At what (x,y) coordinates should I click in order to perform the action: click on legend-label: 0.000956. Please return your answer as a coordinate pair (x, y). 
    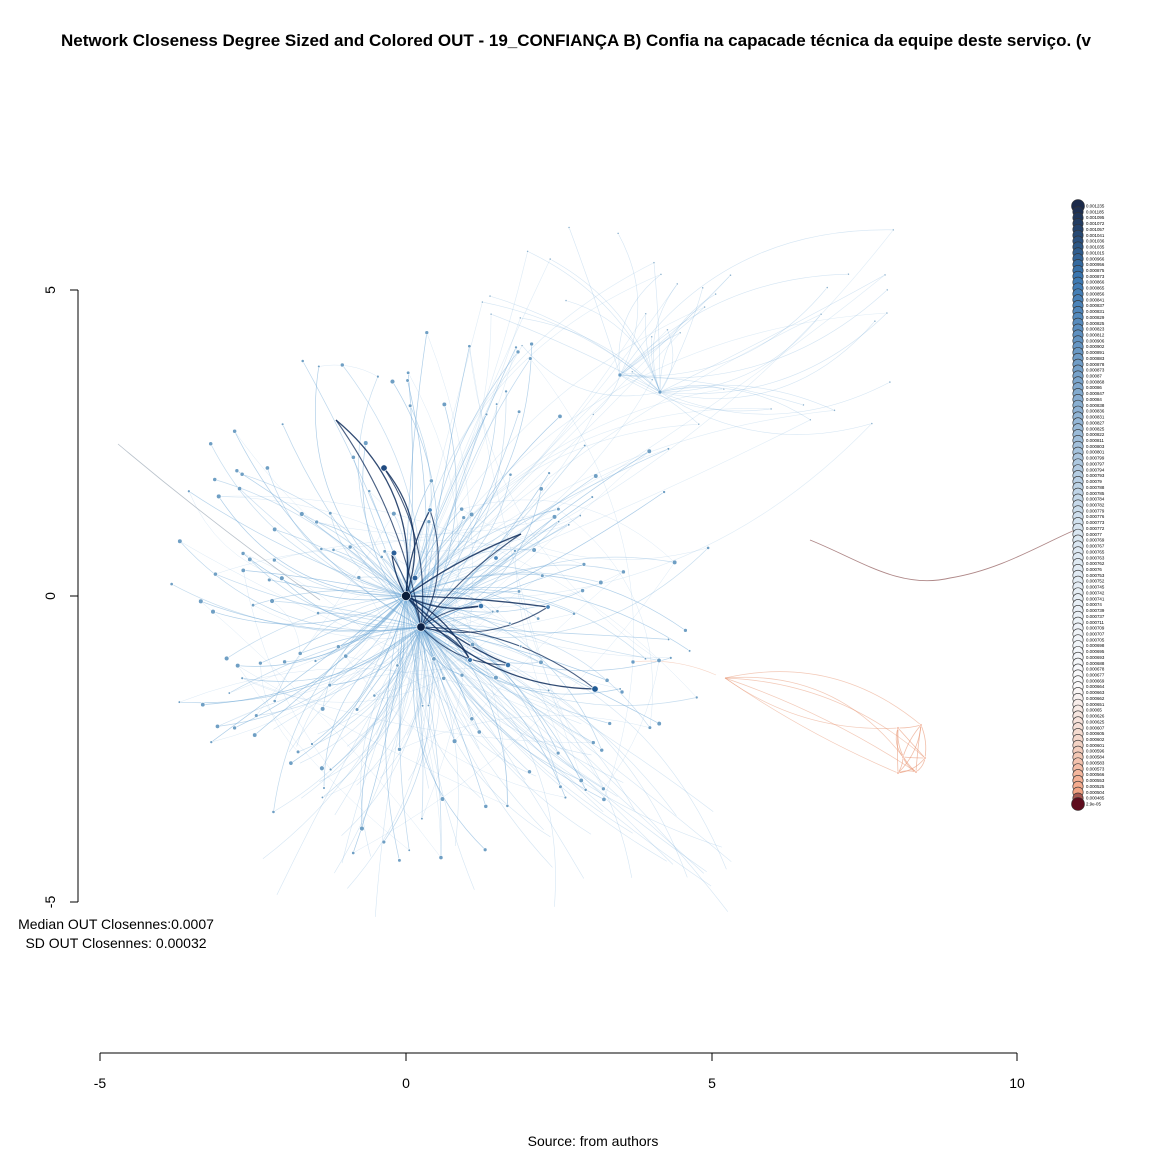
    Looking at the image, I should click on (1095, 264).